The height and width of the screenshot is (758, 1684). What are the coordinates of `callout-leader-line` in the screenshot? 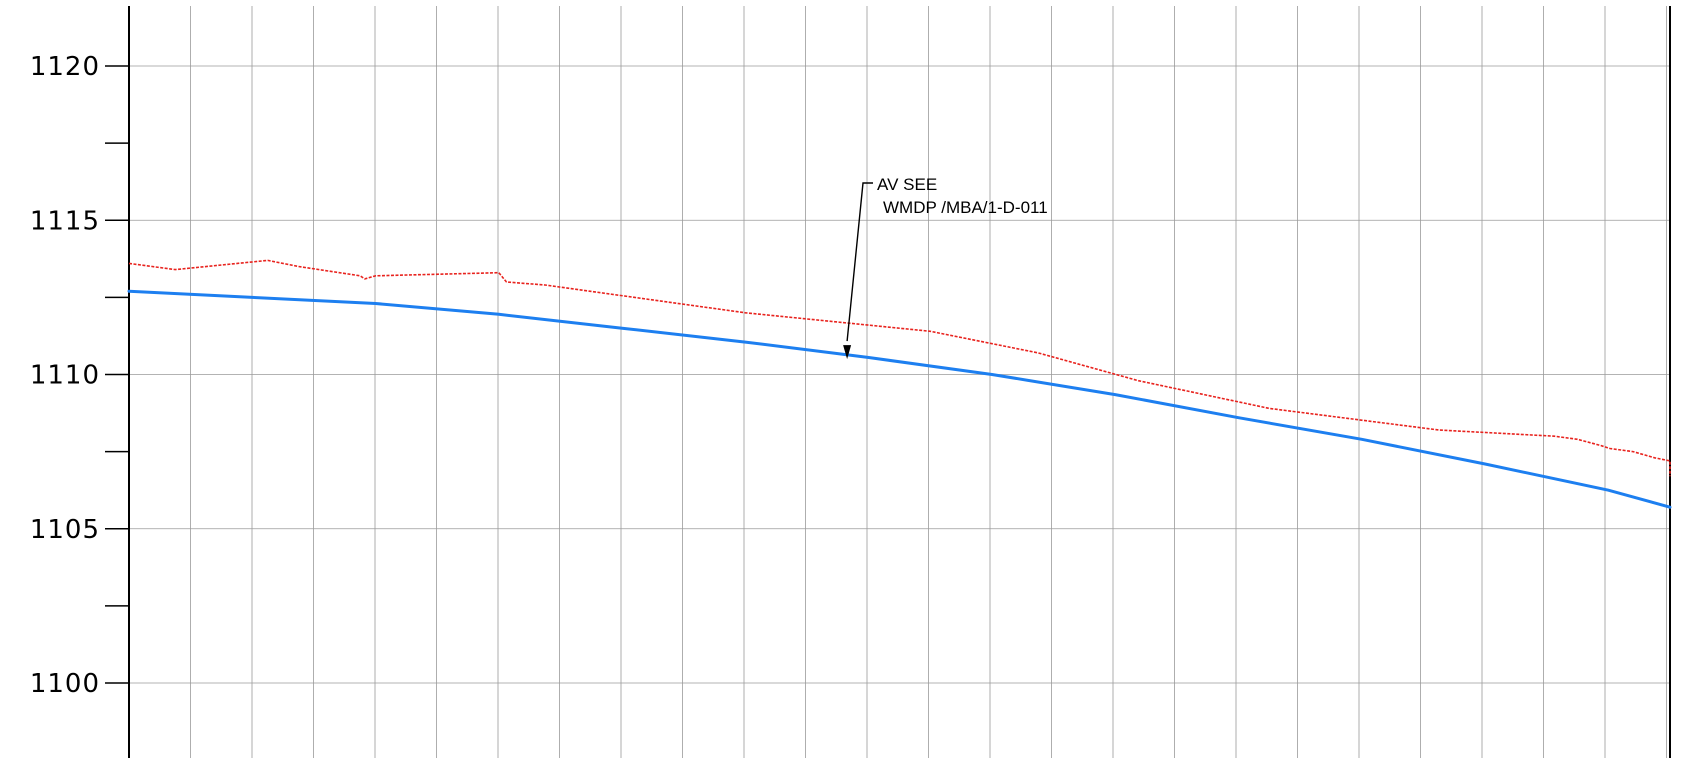 It's located at (859, 262).